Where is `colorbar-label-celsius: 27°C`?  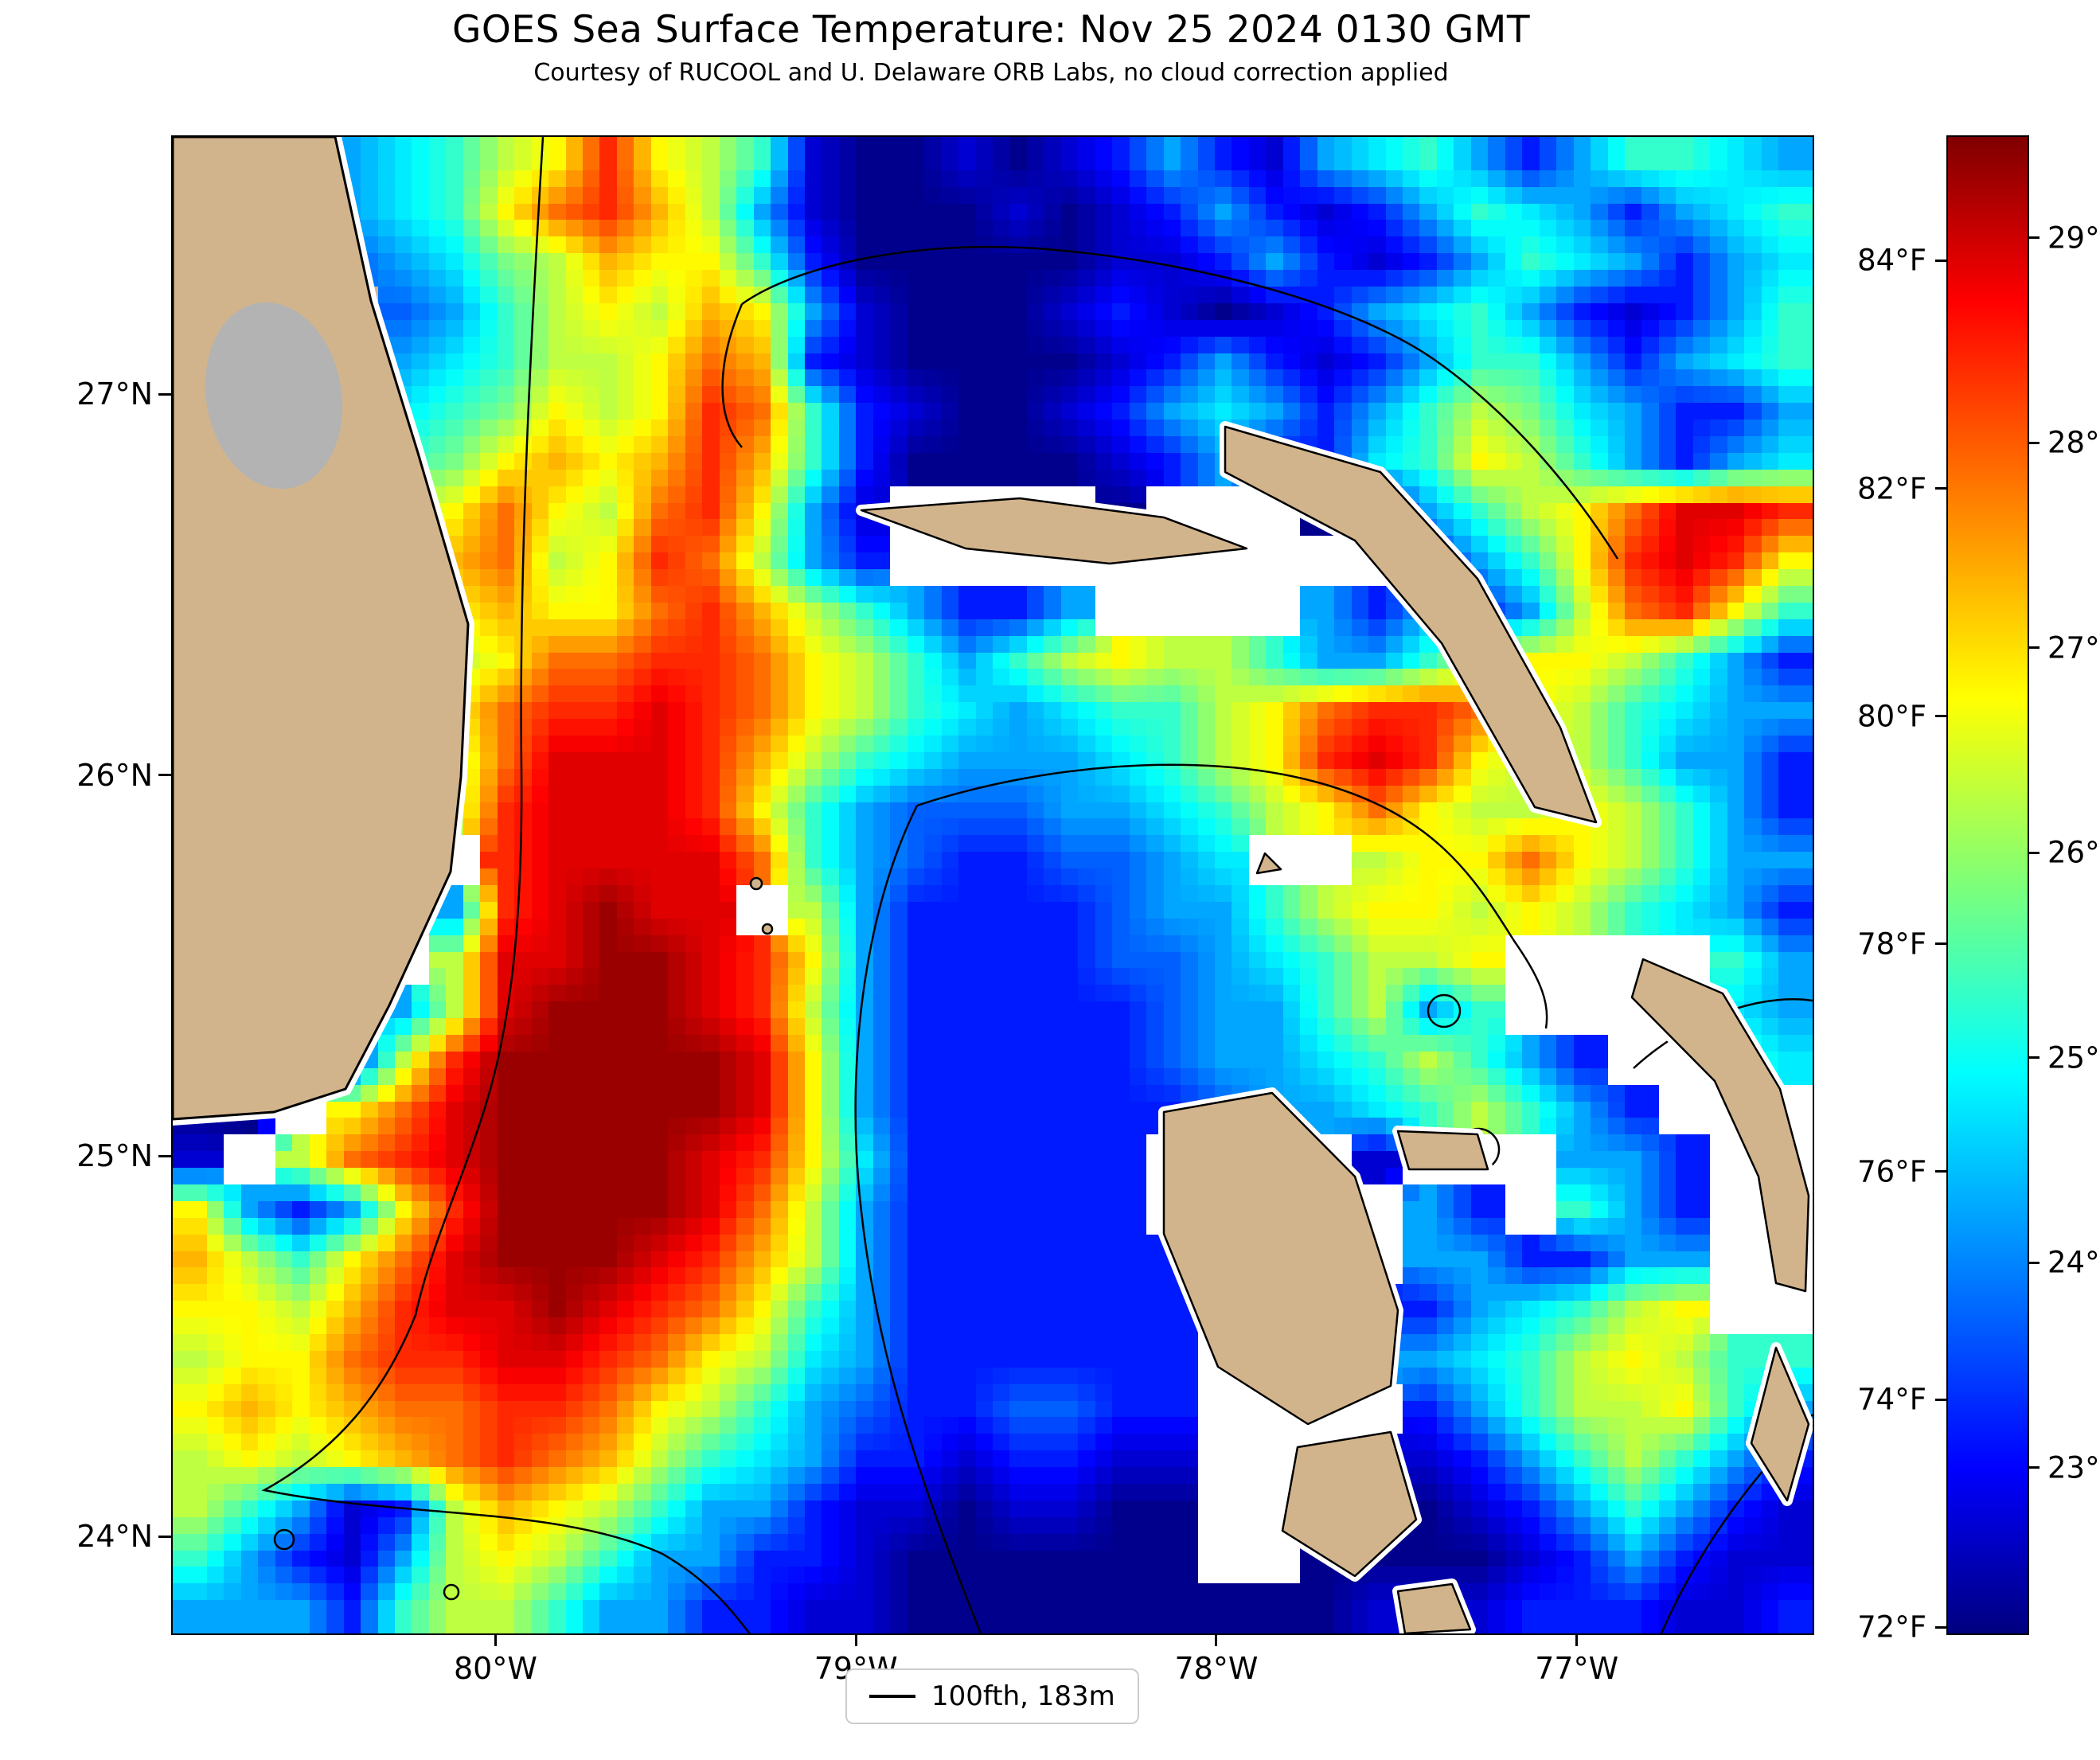
colorbar-label-celsius: 27°C is located at coordinates (2073, 648).